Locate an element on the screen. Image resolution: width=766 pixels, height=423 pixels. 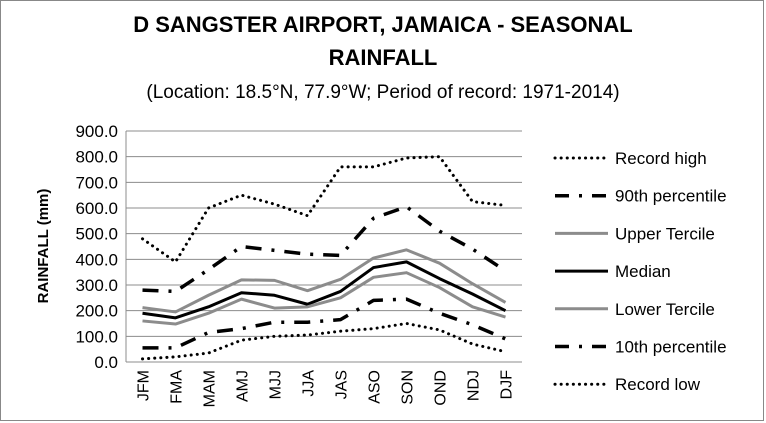
series-line-median is located at coordinates (324, 290).